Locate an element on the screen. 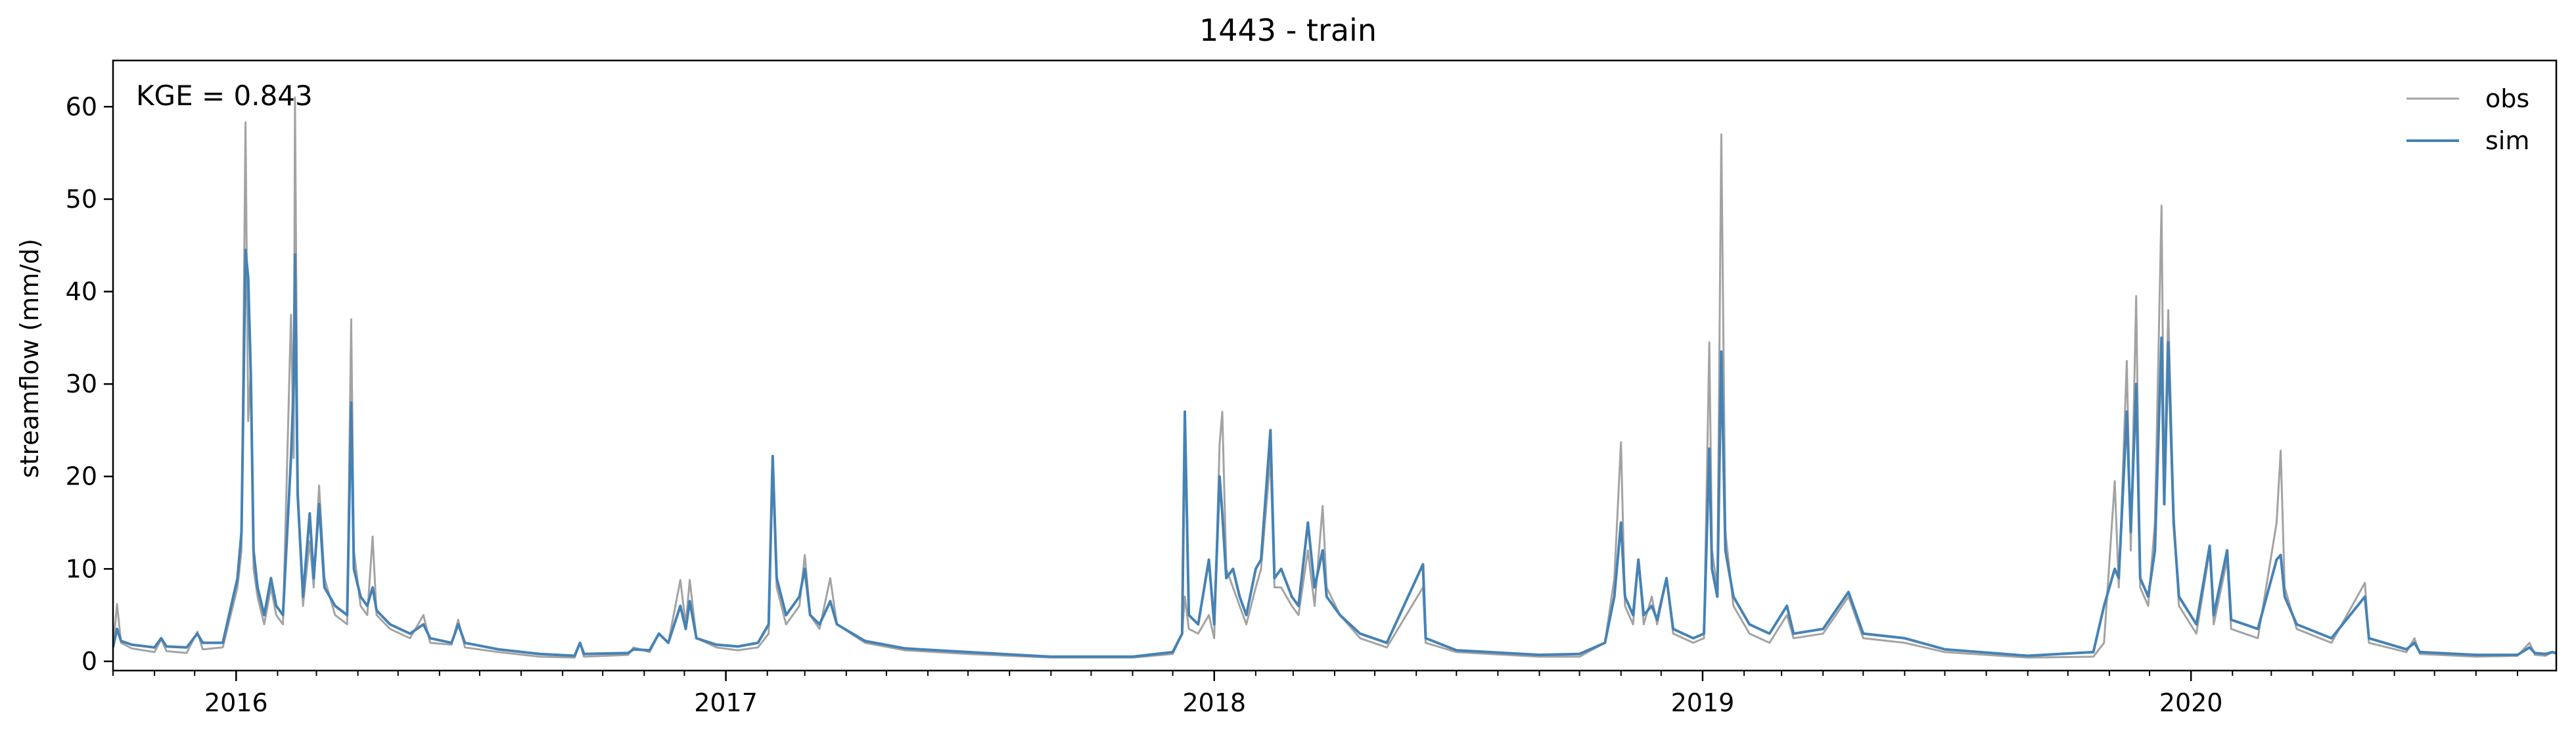 The width and height of the screenshot is (2576, 735). x-tick-label: 2017 is located at coordinates (726, 702).